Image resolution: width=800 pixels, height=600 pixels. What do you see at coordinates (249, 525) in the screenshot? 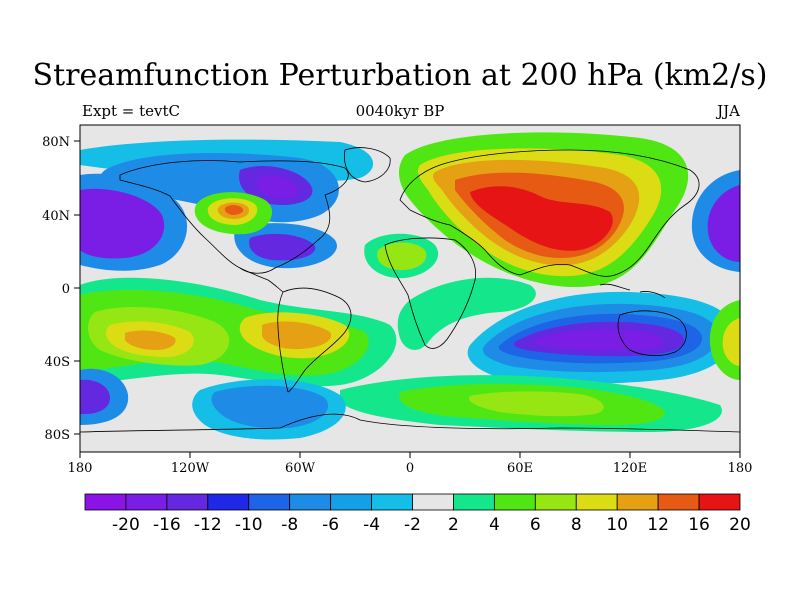
I see `colorbar-label: -10` at bounding box center [249, 525].